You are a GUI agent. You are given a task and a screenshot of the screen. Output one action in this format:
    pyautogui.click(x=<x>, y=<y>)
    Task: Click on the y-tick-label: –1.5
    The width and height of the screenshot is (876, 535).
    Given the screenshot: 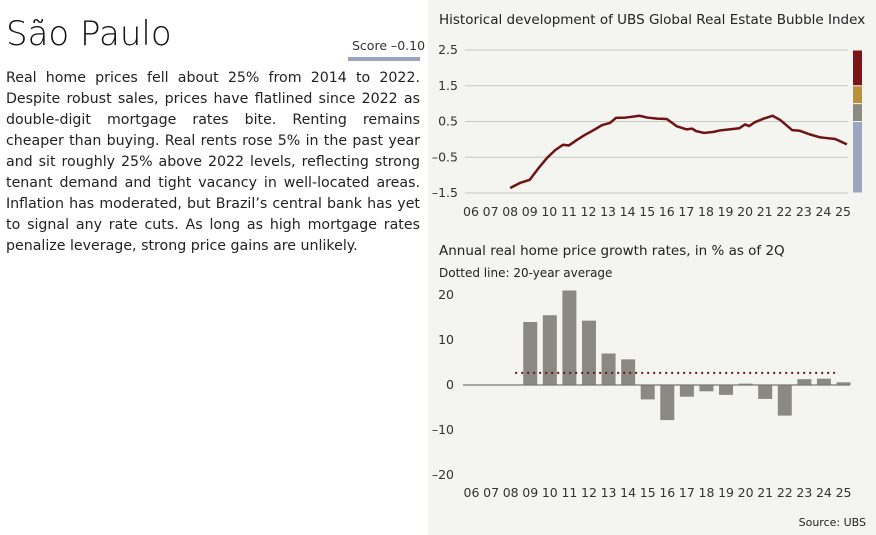 What is the action you would take?
    pyautogui.click(x=445, y=192)
    